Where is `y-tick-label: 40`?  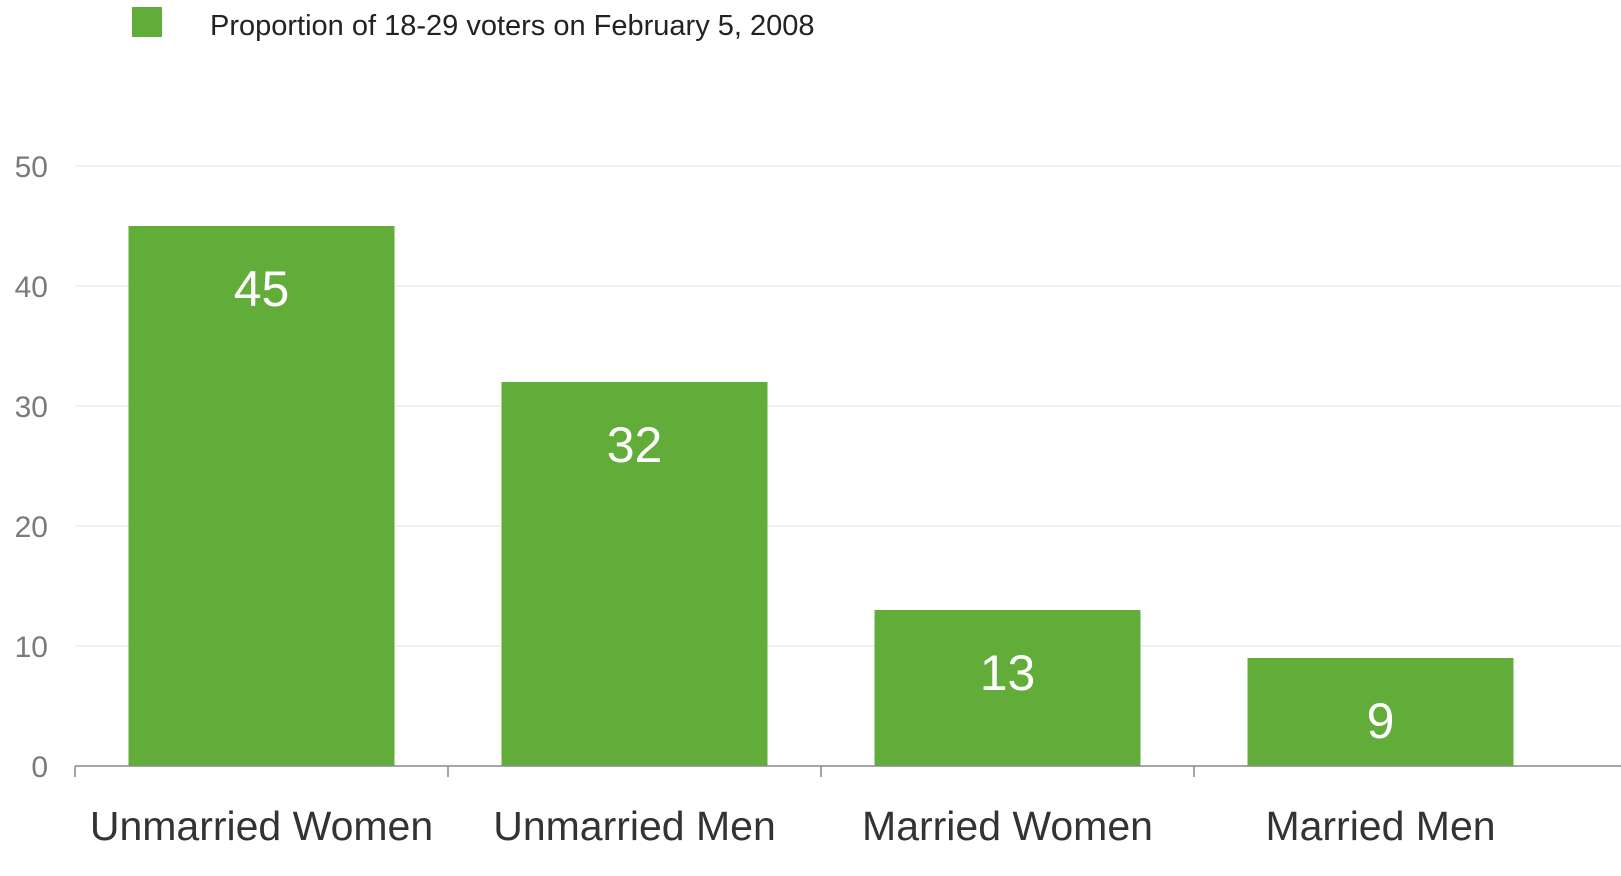 y-tick-label: 40 is located at coordinates (31, 287).